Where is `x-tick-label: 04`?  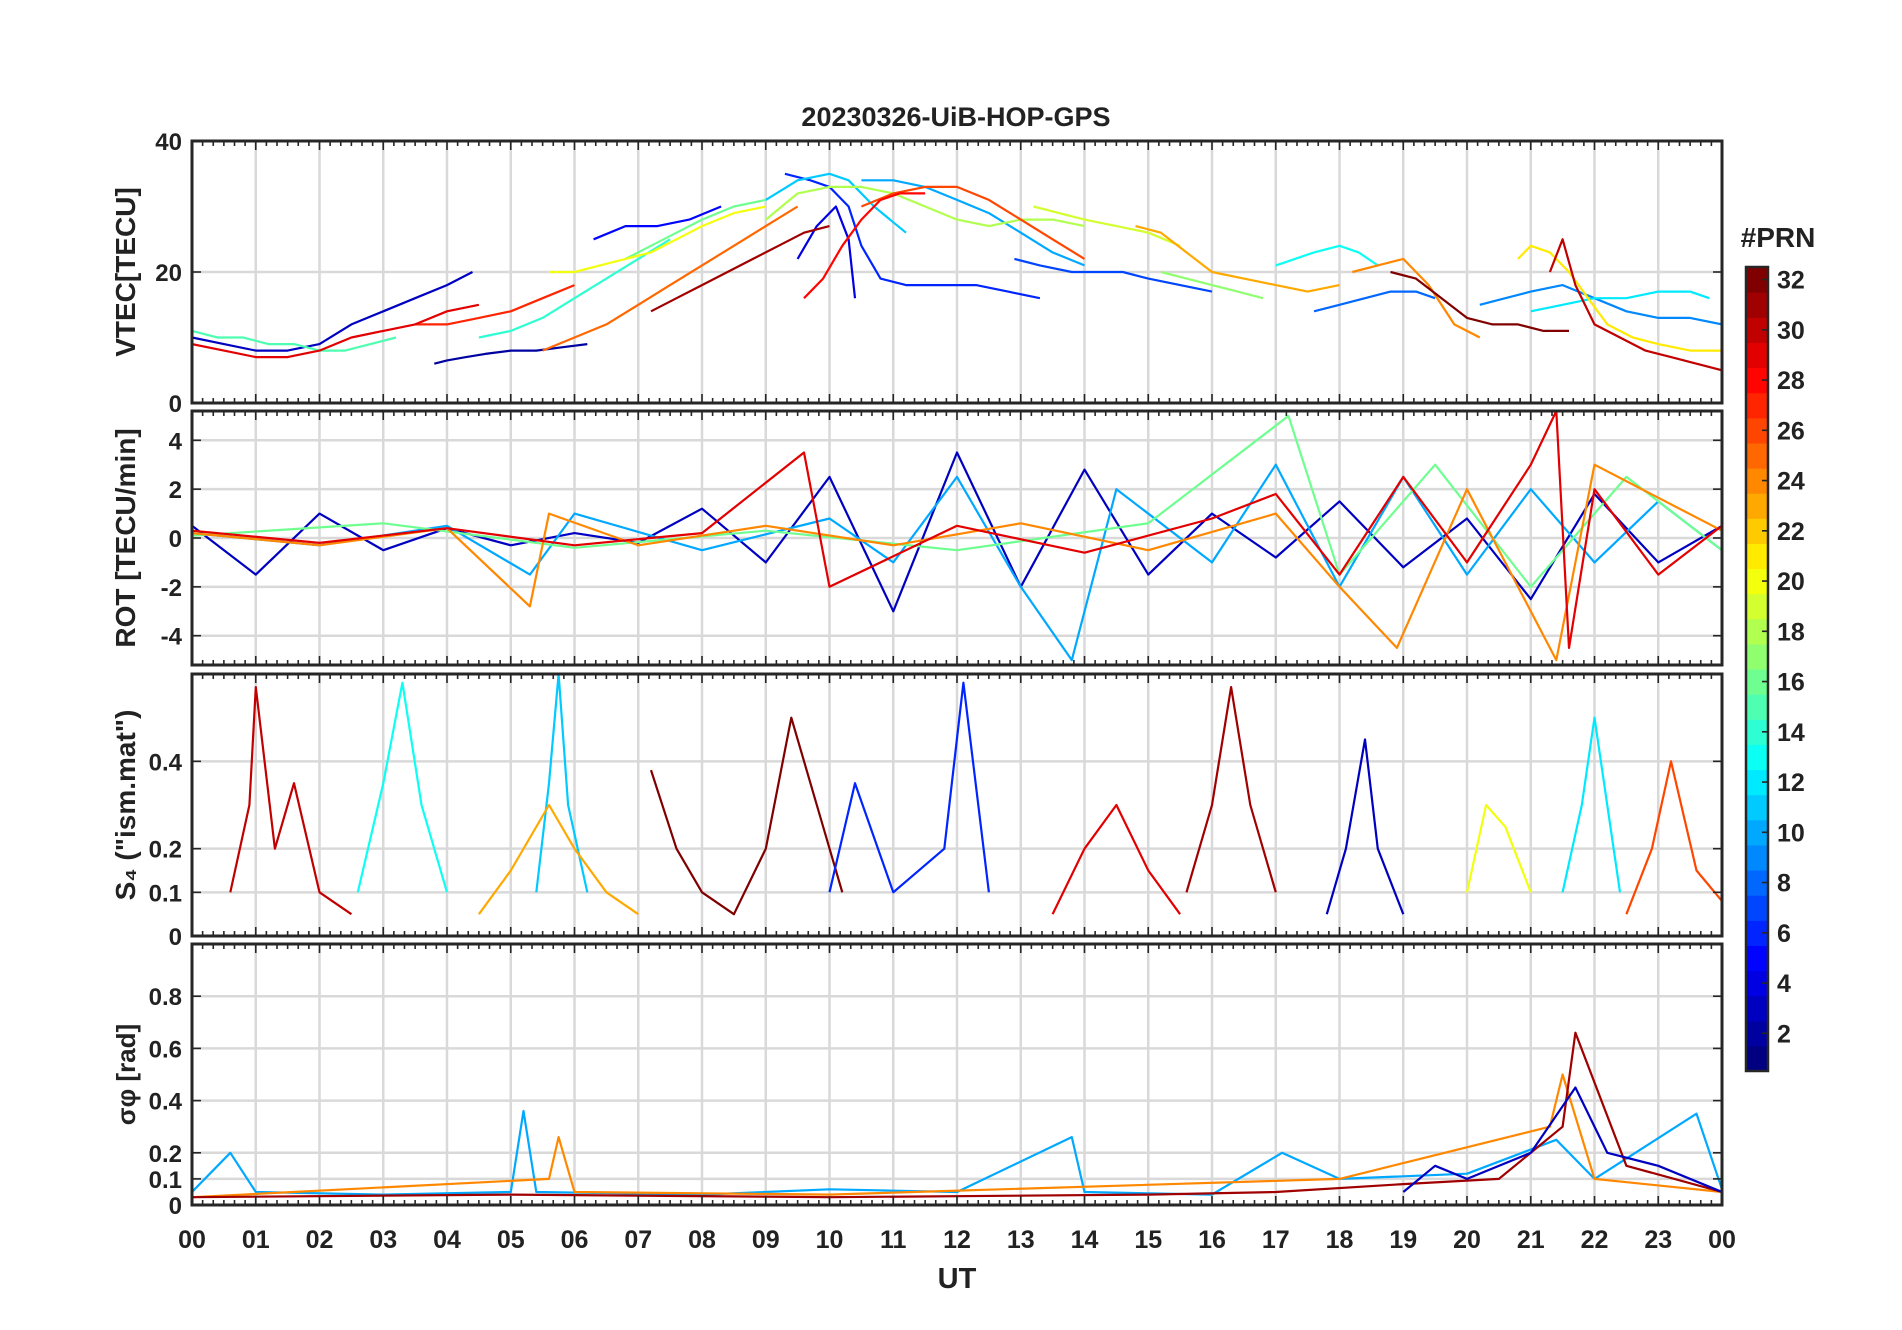
x-tick-label: 04 is located at coordinates (447, 1240).